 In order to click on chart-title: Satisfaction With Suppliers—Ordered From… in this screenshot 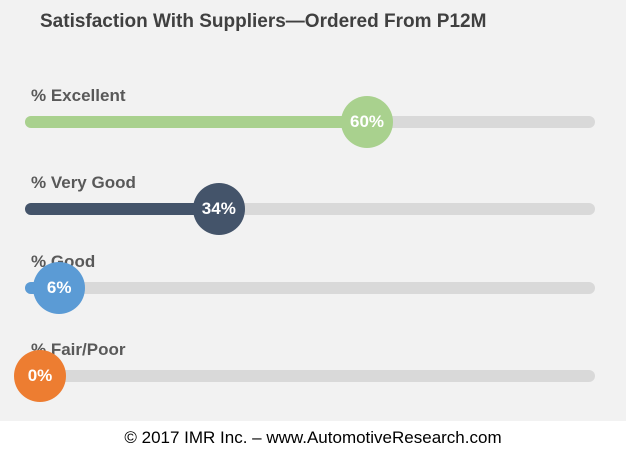, I will do `click(263, 21)`.